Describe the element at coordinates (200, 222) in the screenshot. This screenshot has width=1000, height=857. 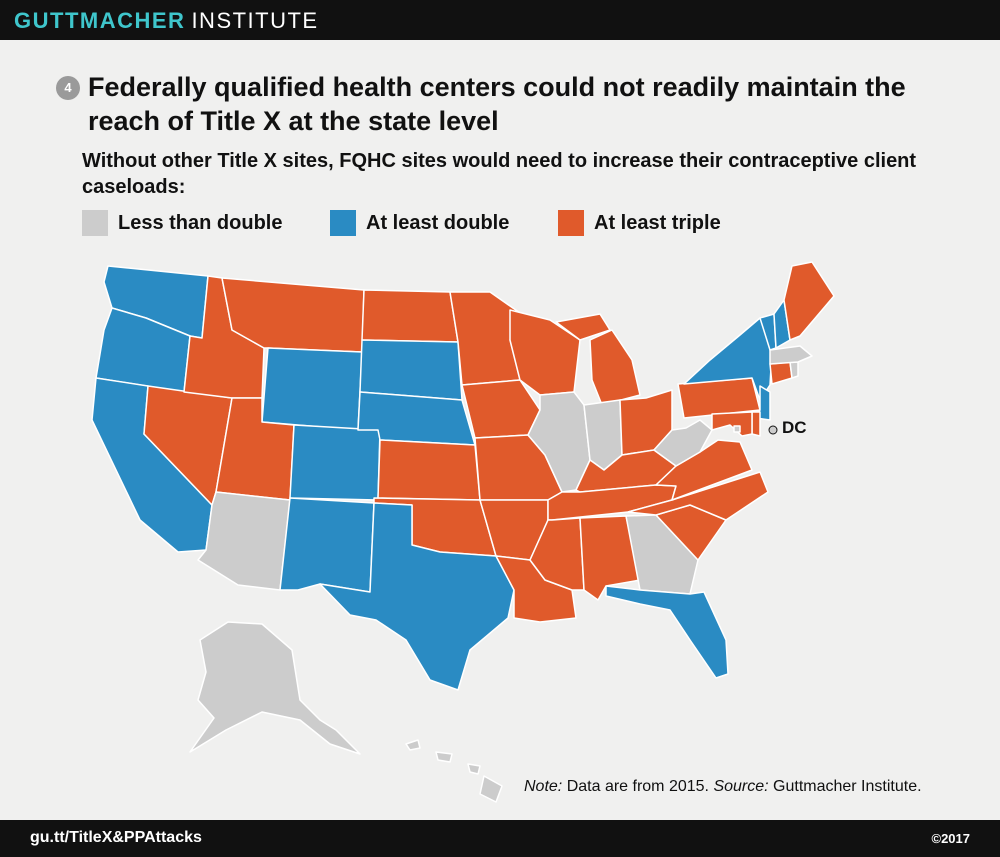
I see `legend-label-less: Less than double` at that location.